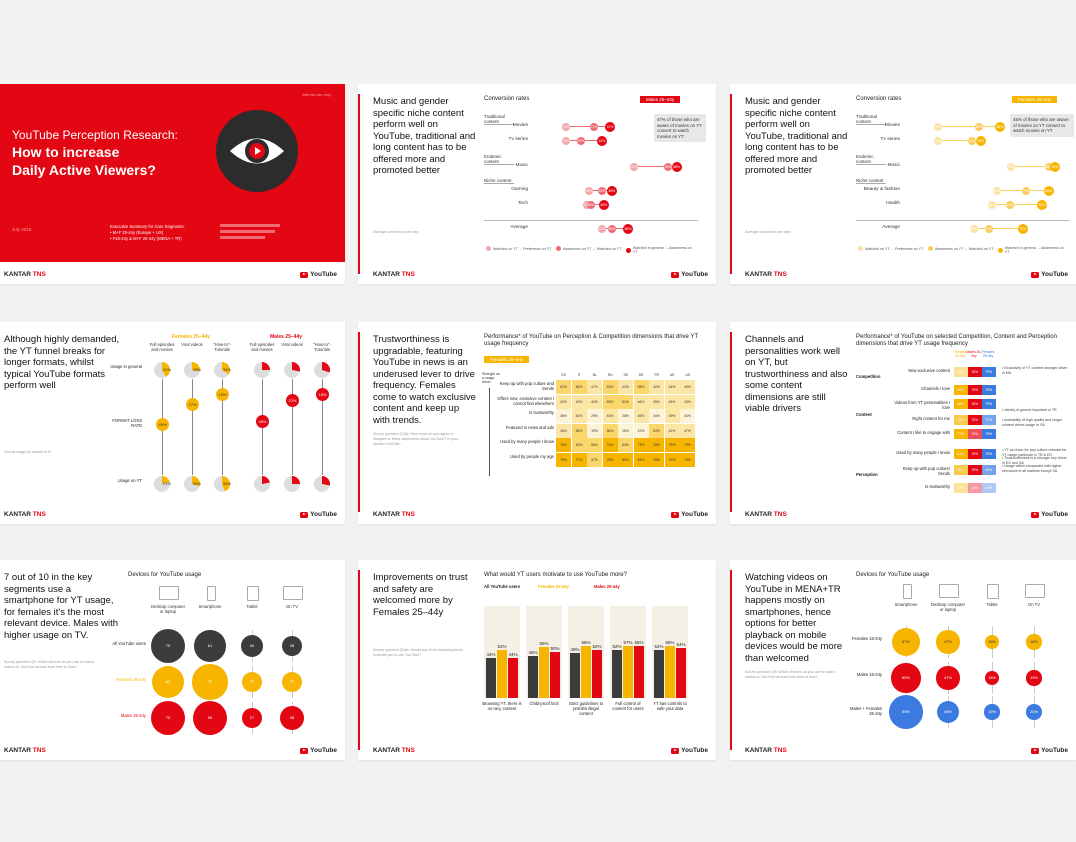 The height and width of the screenshot is (842, 1076). What do you see at coordinates (964, 248) in the screenshot?
I see `legend-label: Awareness on YT → Watched on YT` at bounding box center [964, 248].